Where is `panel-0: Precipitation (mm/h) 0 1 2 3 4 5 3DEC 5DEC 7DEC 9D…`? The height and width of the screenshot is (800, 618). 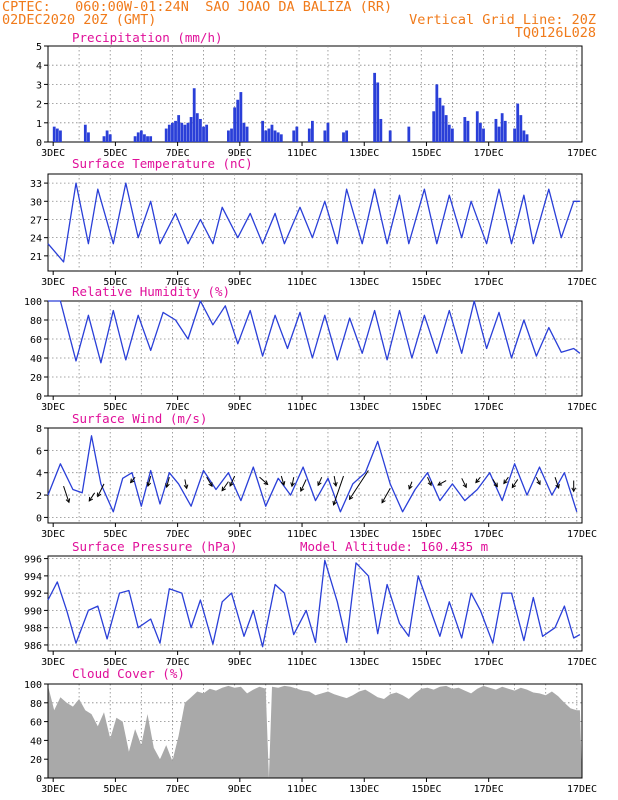 panel-0: Precipitation (mm/h) 0 1 2 3 4 5 3DEC 5DEC 7DEC 9D… is located at coordinates (316, 94).